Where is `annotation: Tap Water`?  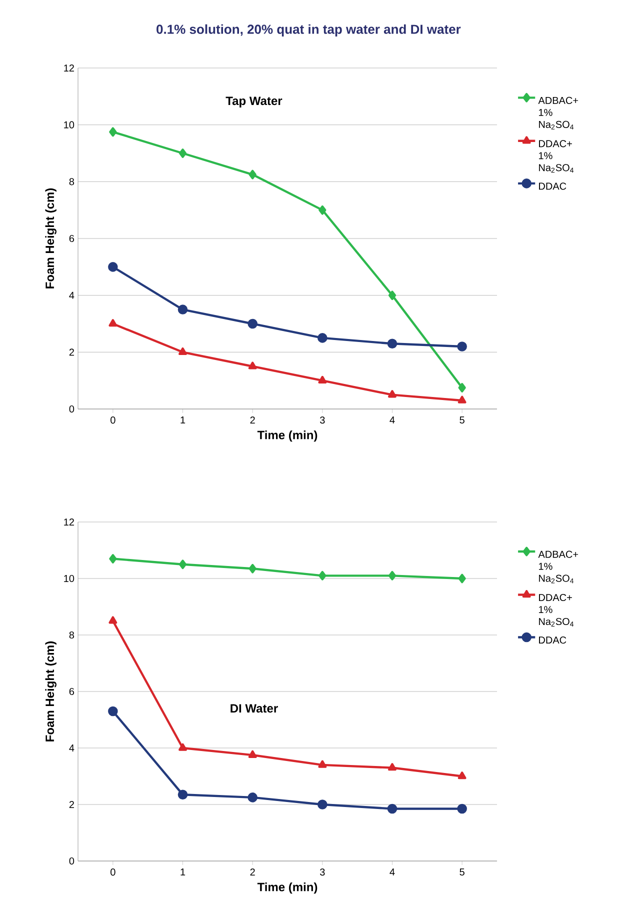 annotation: Tap Water is located at coordinates (254, 102).